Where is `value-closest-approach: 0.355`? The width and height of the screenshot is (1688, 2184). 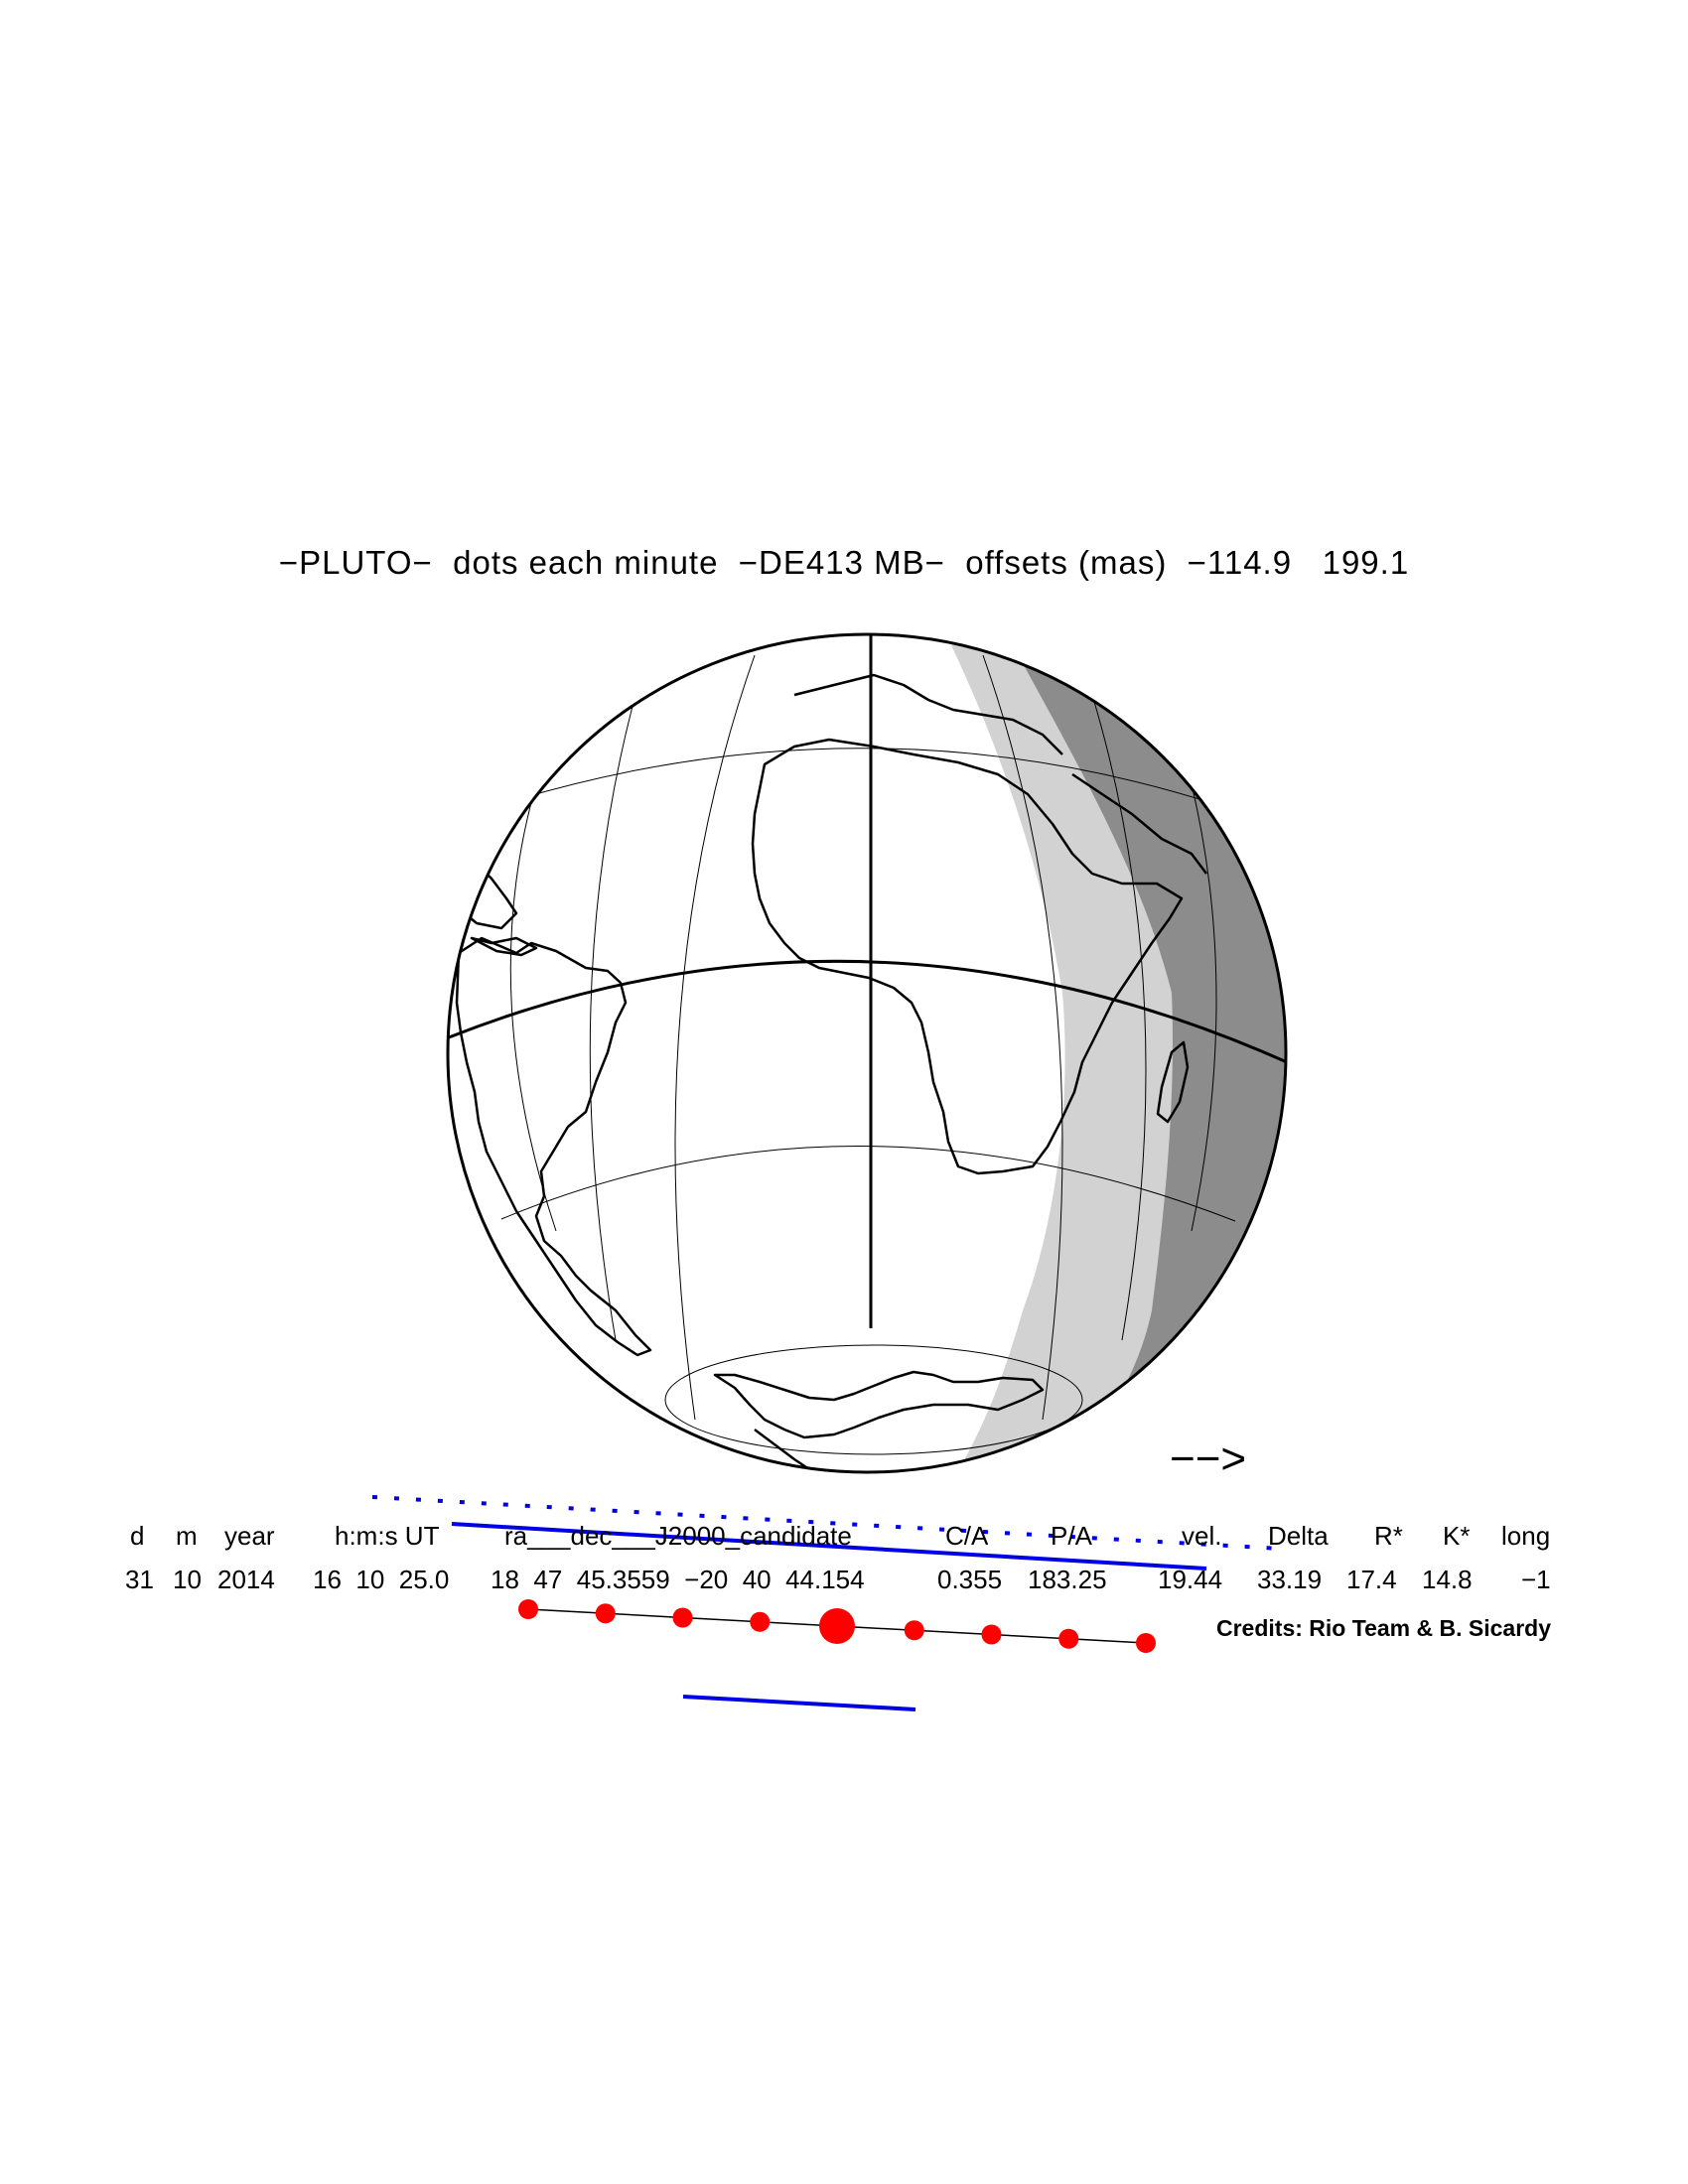 value-closest-approach: 0.355 is located at coordinates (970, 1579).